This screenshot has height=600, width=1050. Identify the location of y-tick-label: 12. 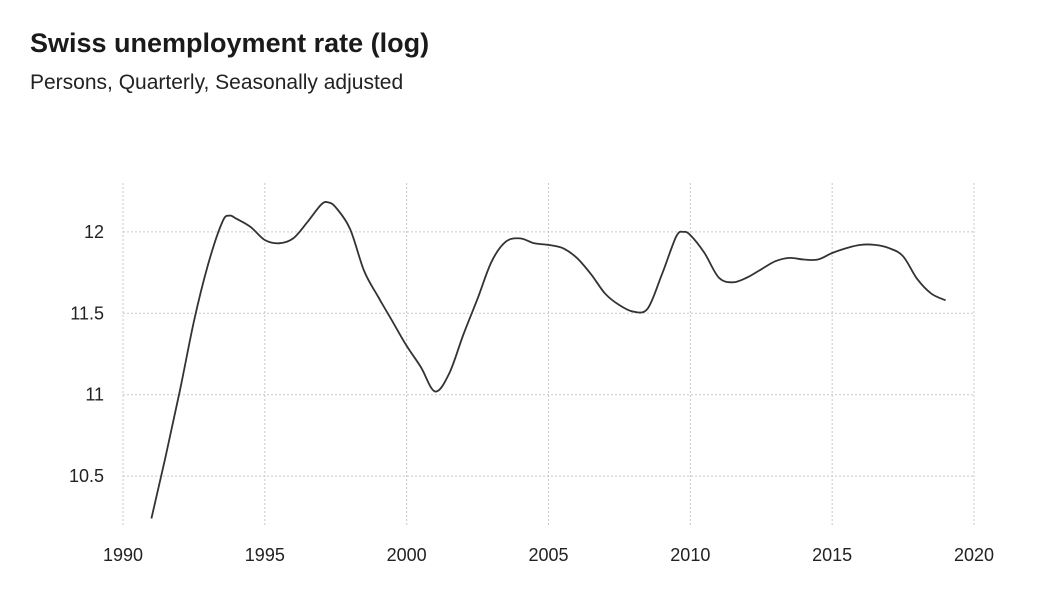
(94, 232).